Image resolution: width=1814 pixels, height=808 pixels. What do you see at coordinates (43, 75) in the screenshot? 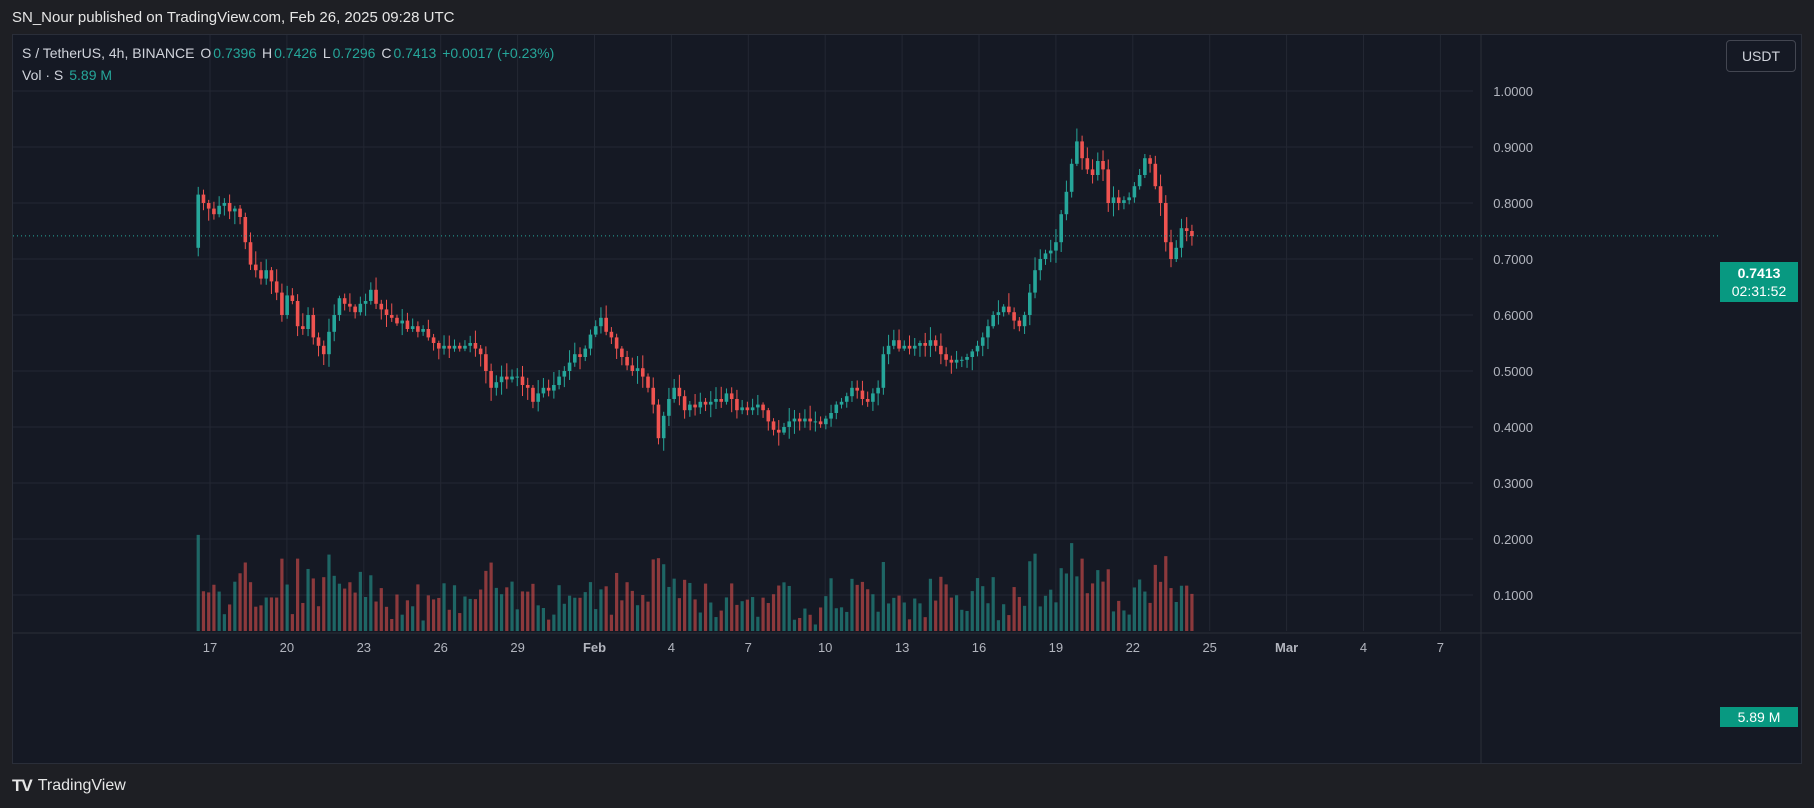
I see `volume-label: Vol · S` at bounding box center [43, 75].